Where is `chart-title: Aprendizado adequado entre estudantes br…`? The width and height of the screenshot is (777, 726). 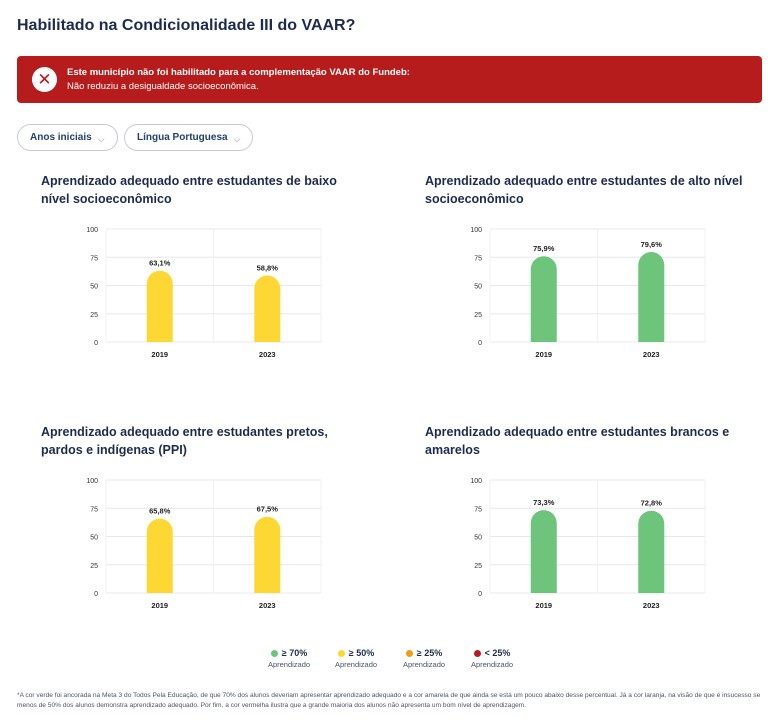
chart-title: Aprendizado adequado entre estudantes br… is located at coordinates (577, 441).